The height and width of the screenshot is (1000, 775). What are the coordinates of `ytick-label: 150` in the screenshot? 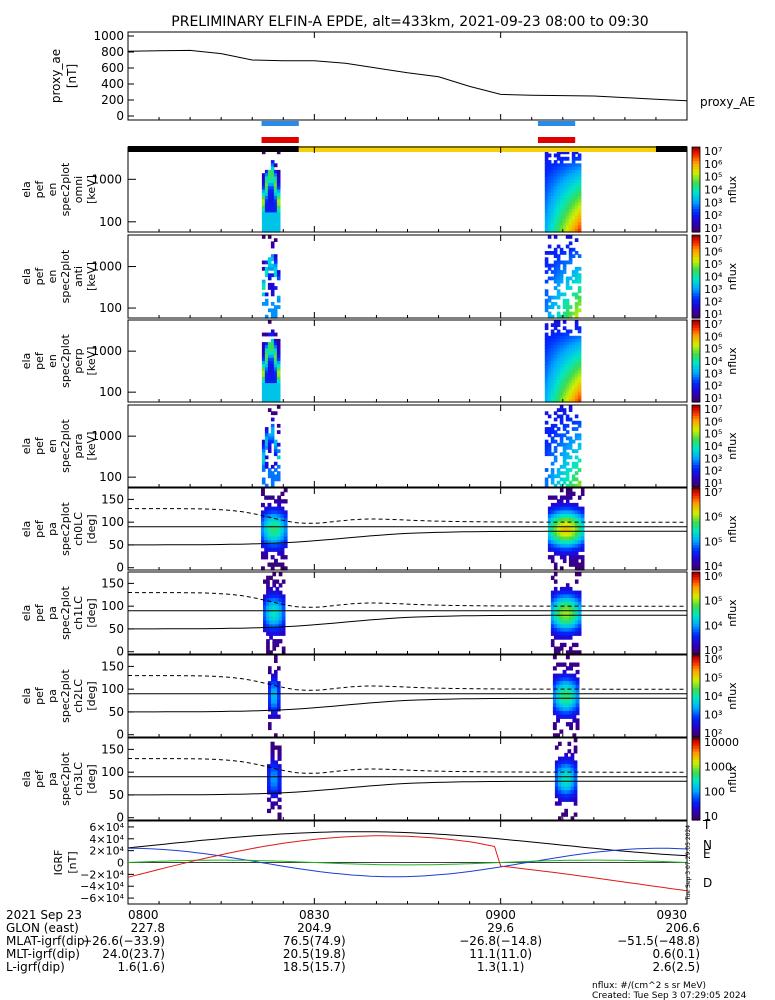 It's located at (112, 666).